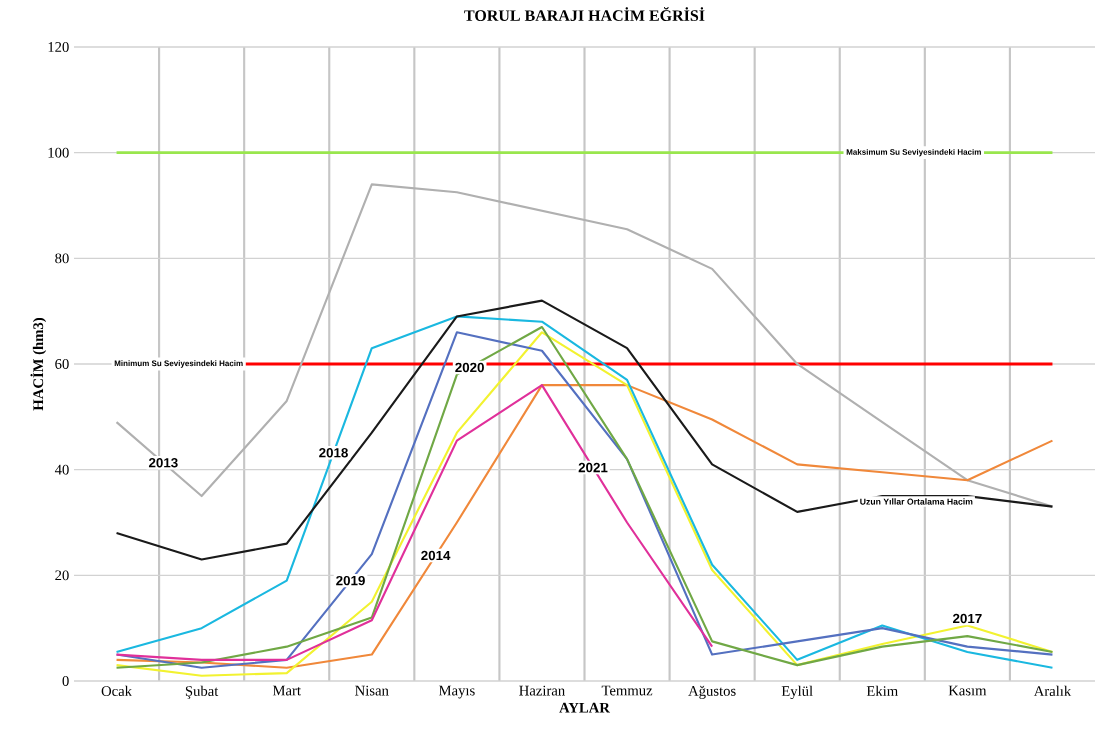 The height and width of the screenshot is (749, 1104). Describe the element at coordinates (1052, 691) in the screenshot. I see `x-tick-label: Aralık` at that location.